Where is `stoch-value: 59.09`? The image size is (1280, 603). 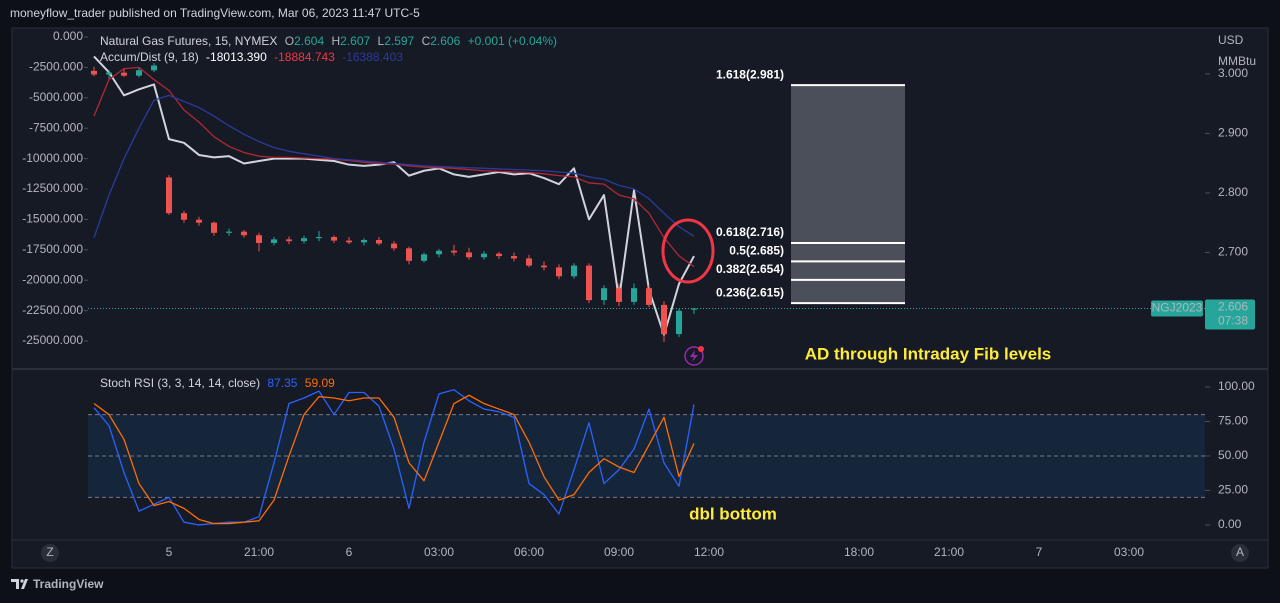 stoch-value: 59.09 is located at coordinates (320, 383).